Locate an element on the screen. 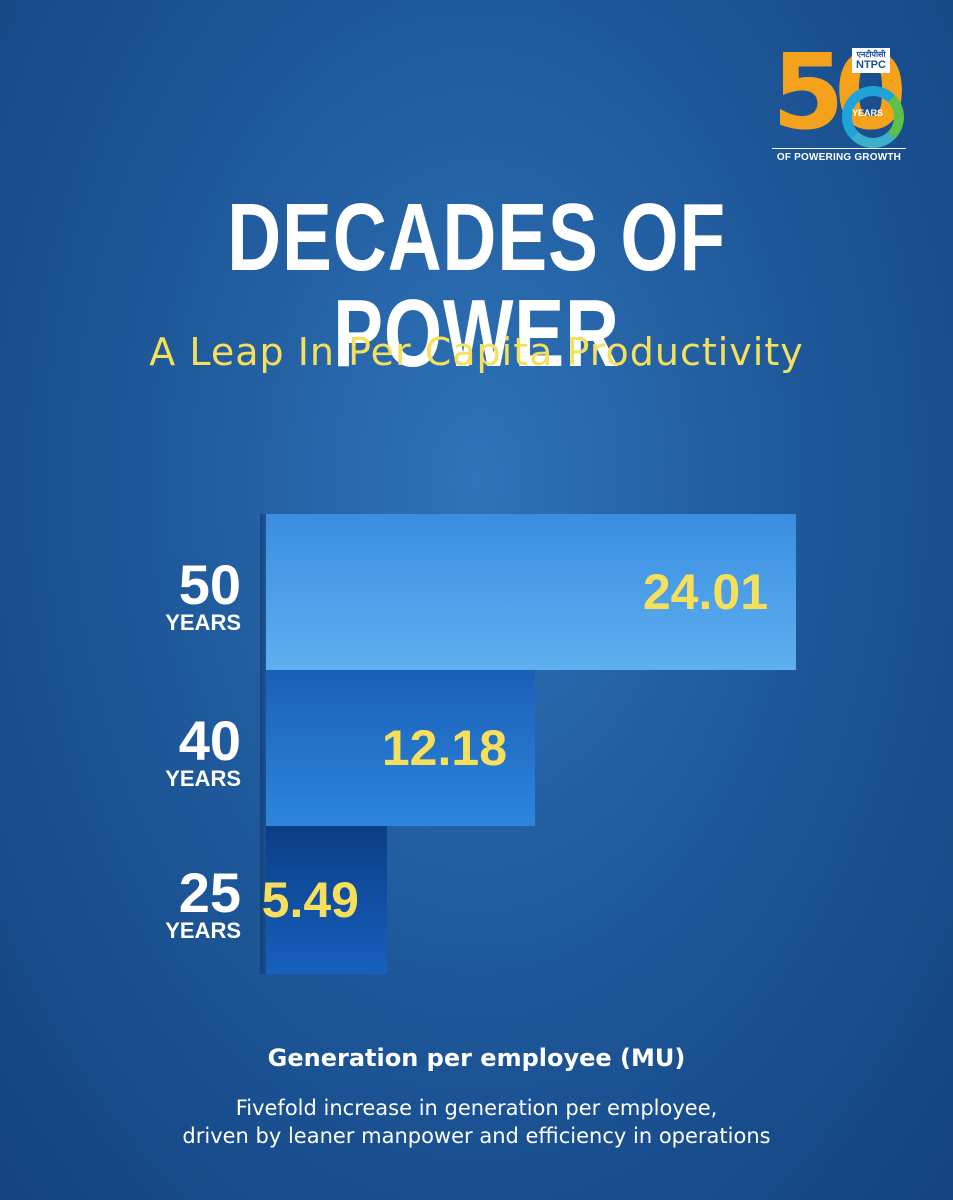  bar-25-years is located at coordinates (326, 900).